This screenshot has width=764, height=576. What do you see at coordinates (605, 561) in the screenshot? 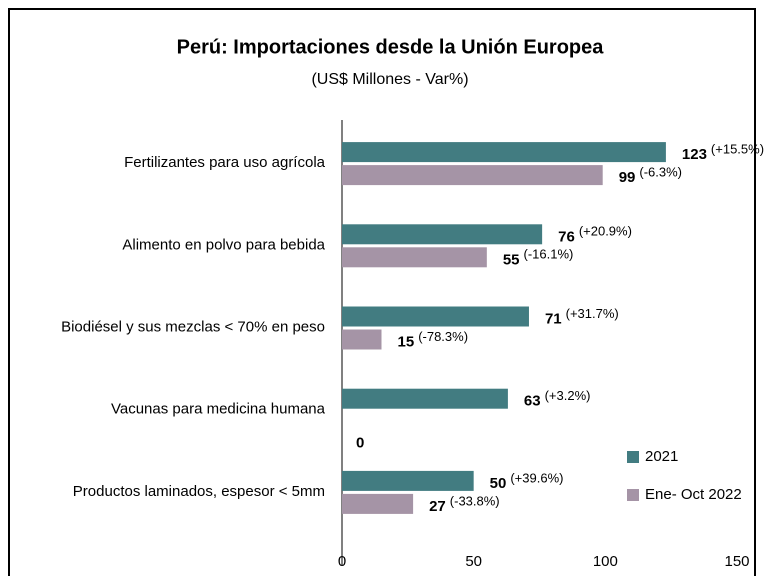
I see `x-tick-label: 100` at bounding box center [605, 561].